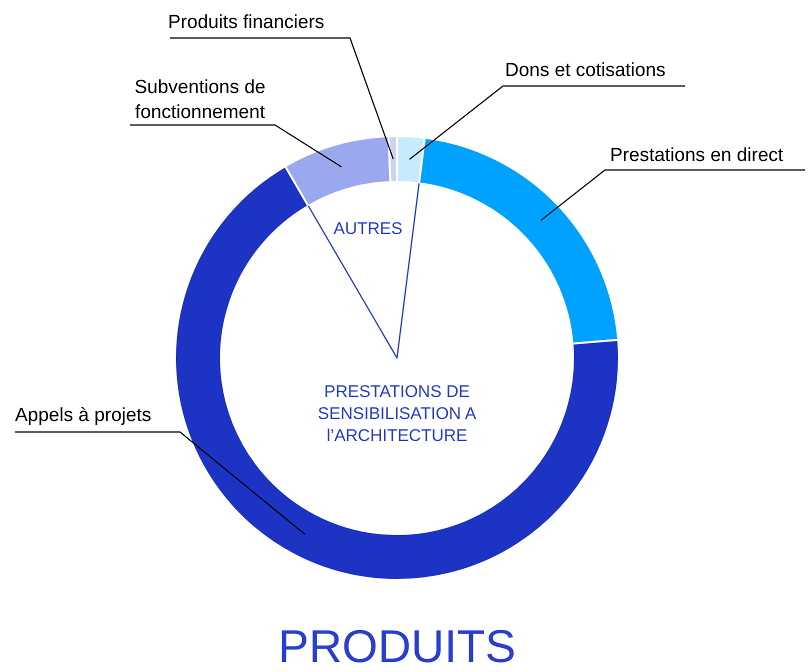 This screenshot has width=808, height=672. What do you see at coordinates (200, 100) in the screenshot?
I see `slice-label: Subventions de fonctionnement` at bounding box center [200, 100].